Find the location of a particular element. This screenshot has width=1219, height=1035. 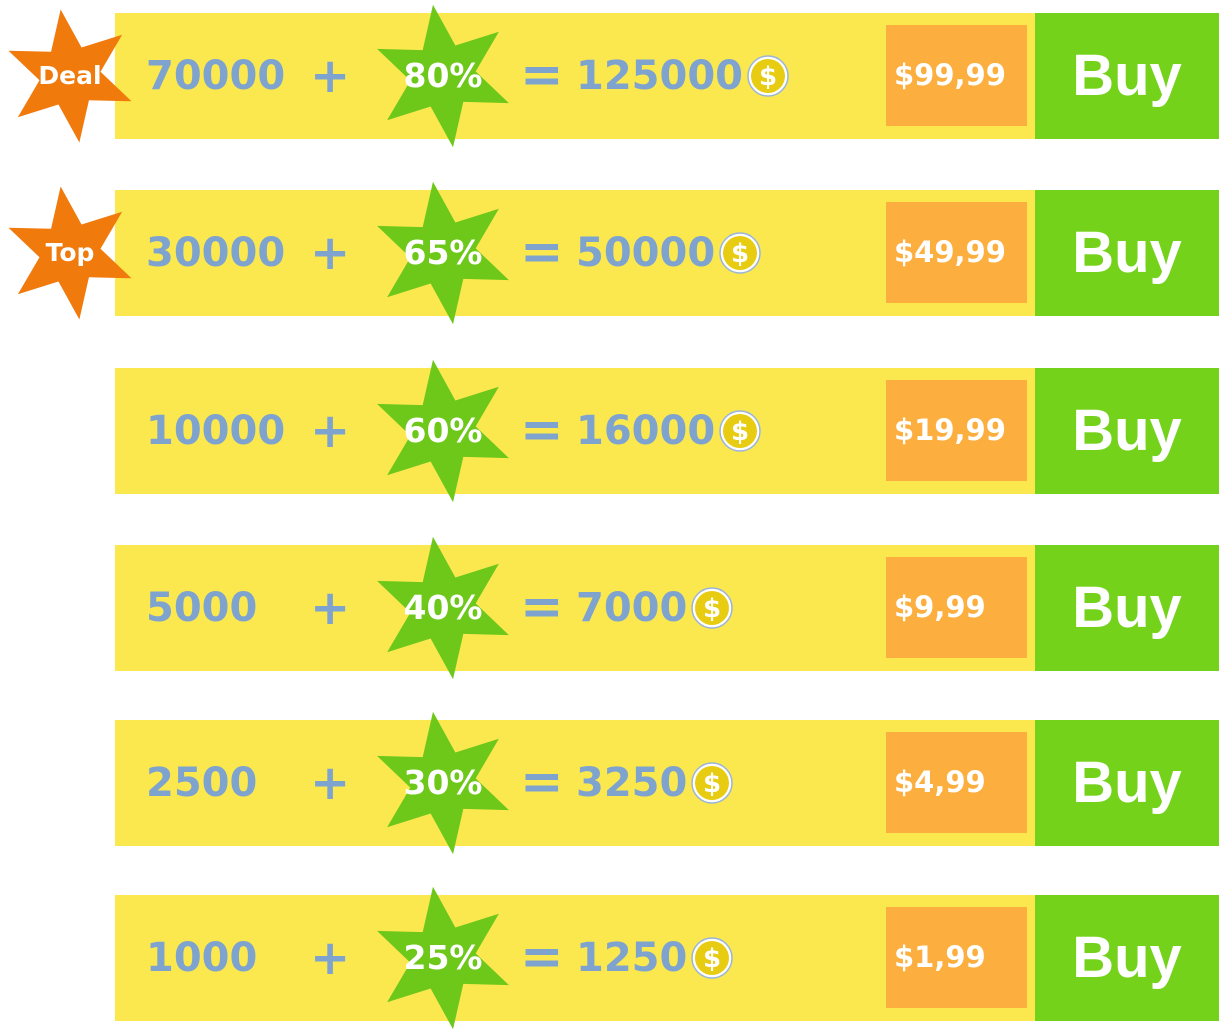

total-amount: 125000 is located at coordinates (659, 76).